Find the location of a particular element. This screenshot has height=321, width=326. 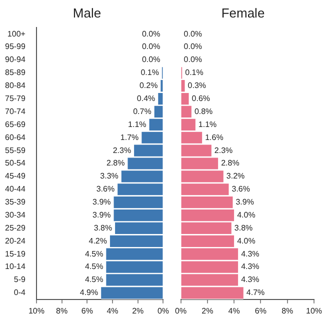

y-tick-label: 25-29 is located at coordinates (15, 227).